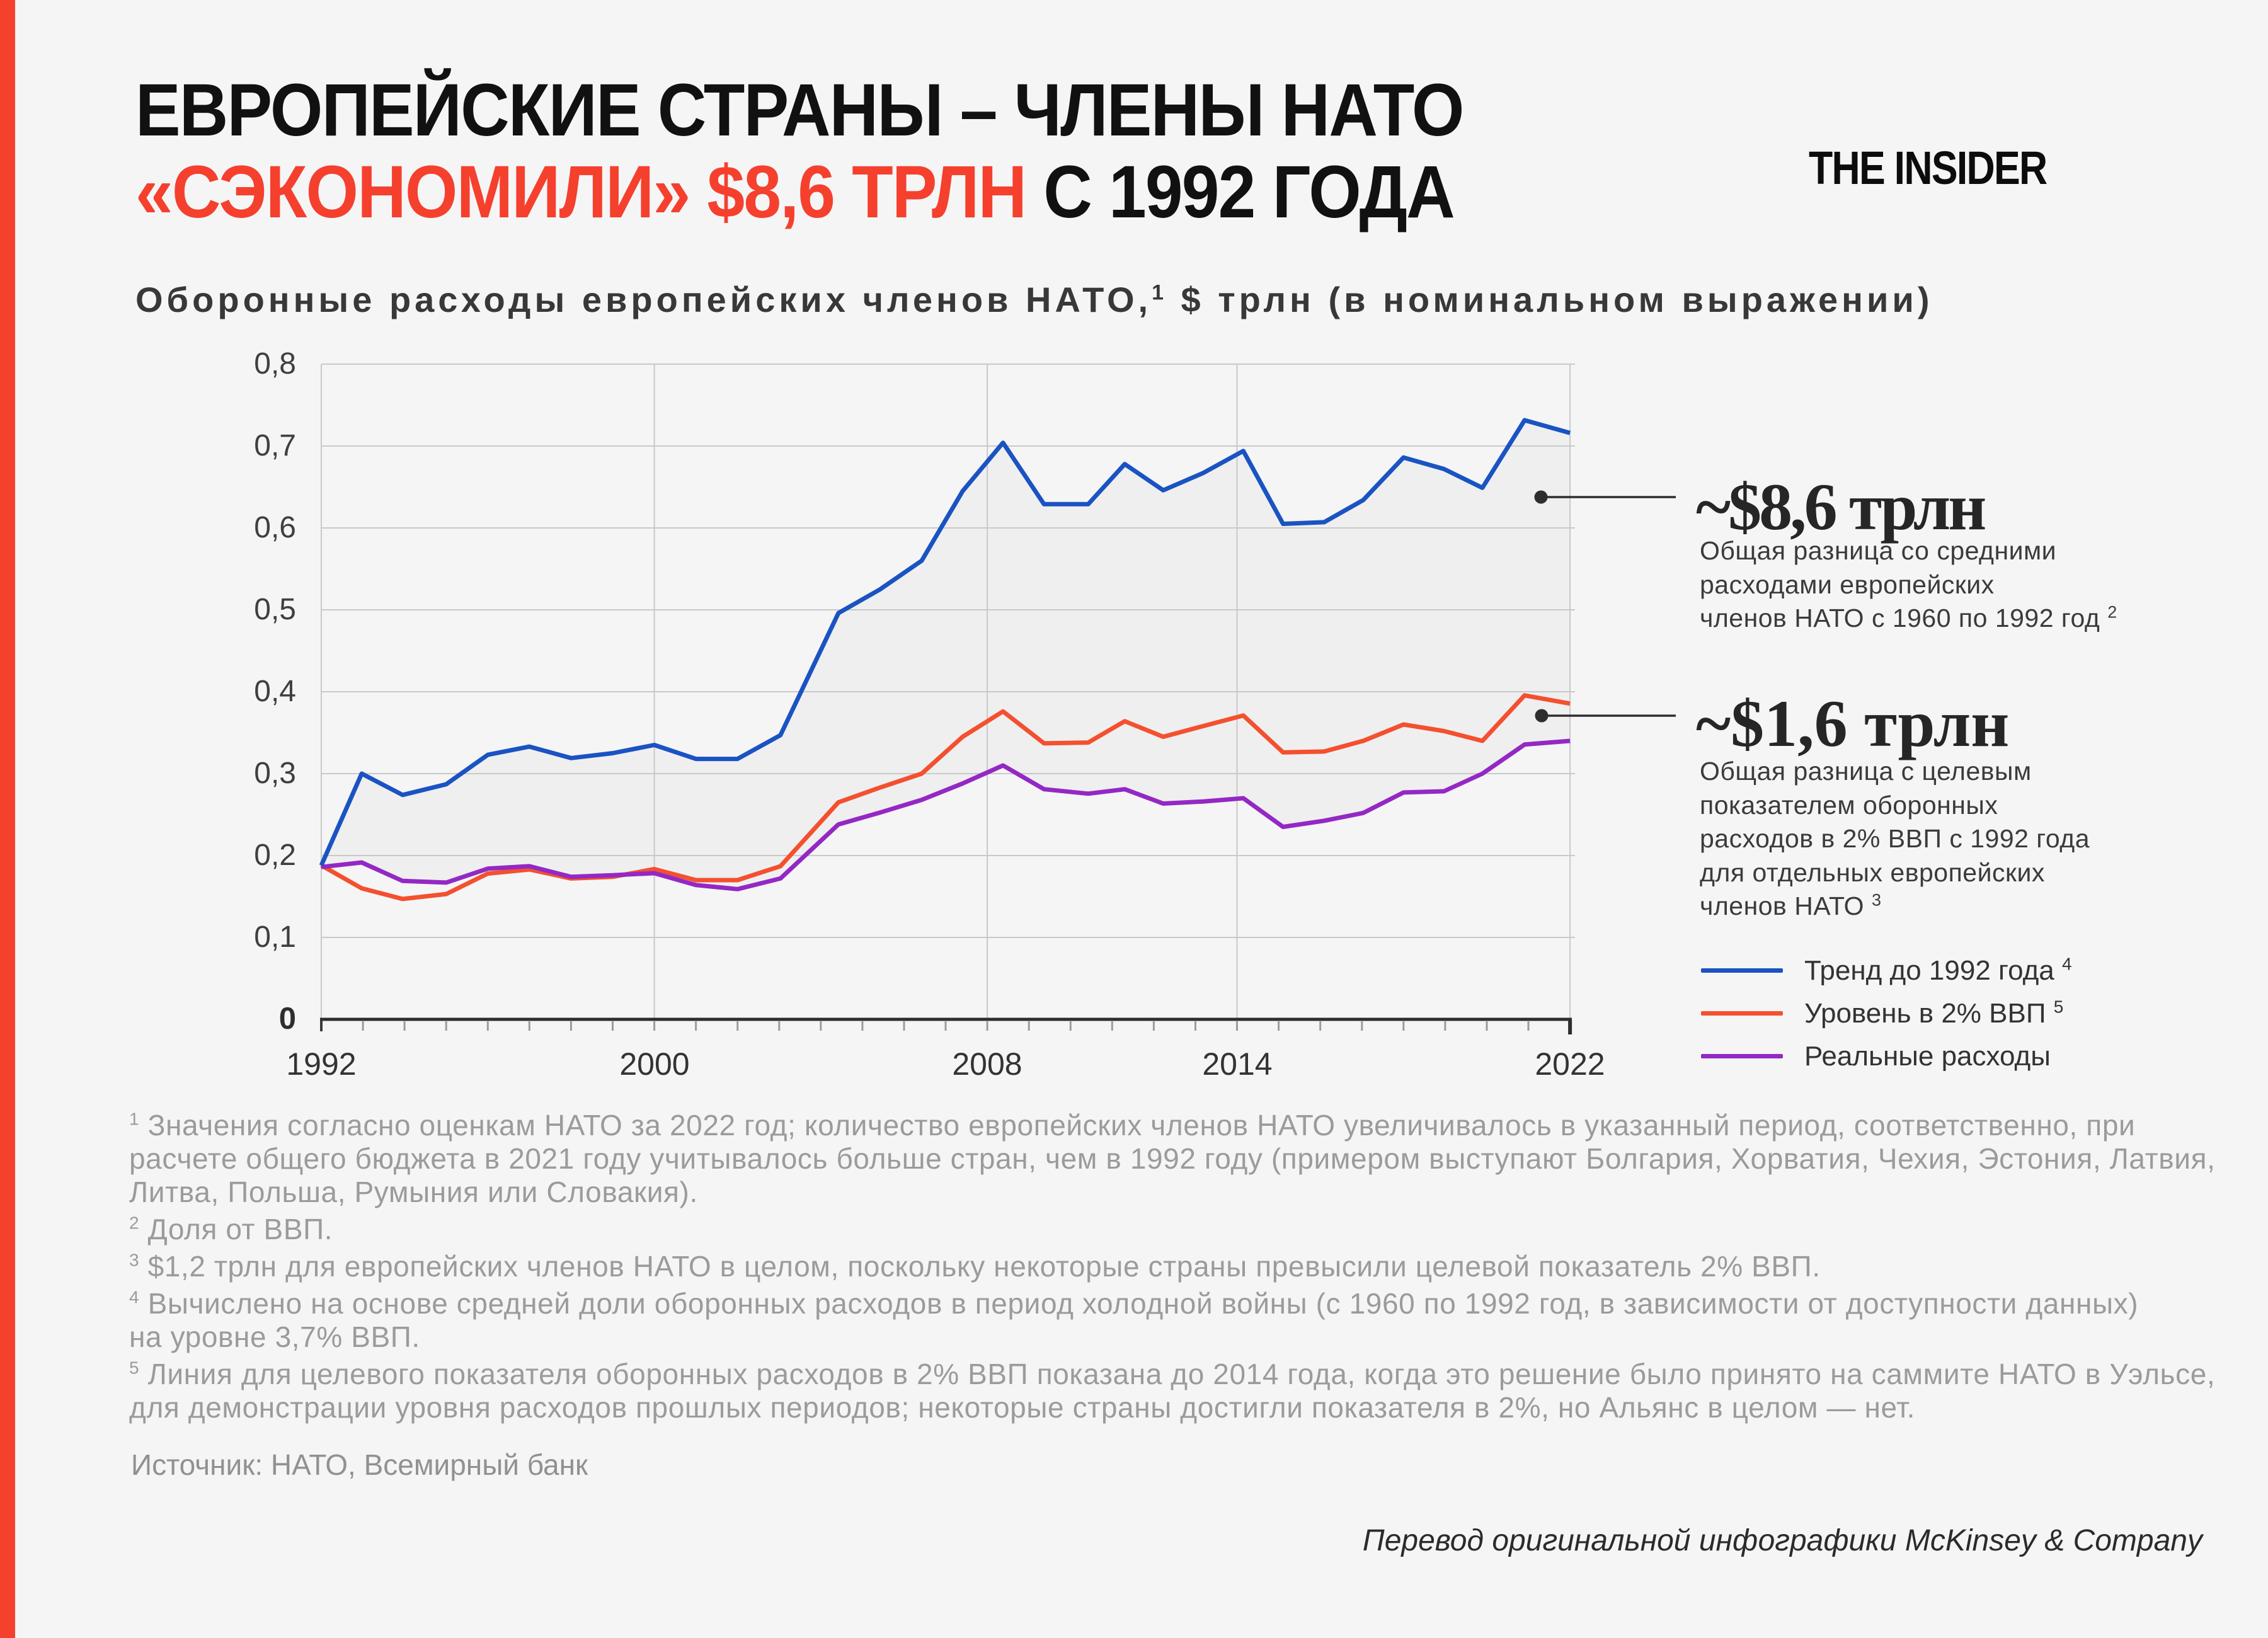 The height and width of the screenshot is (1638, 2268). What do you see at coordinates (654, 1064) in the screenshot?
I see `svg-text: 2000` at bounding box center [654, 1064].